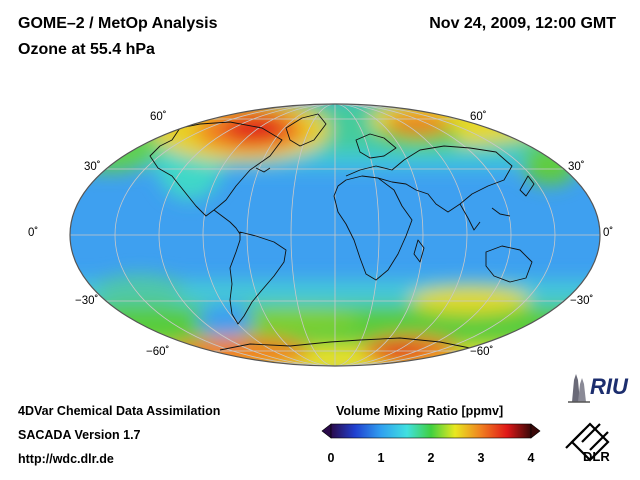 This screenshot has height=480, width=640. I want to click on lat-label-n30-left: 30˚, so click(92, 167).